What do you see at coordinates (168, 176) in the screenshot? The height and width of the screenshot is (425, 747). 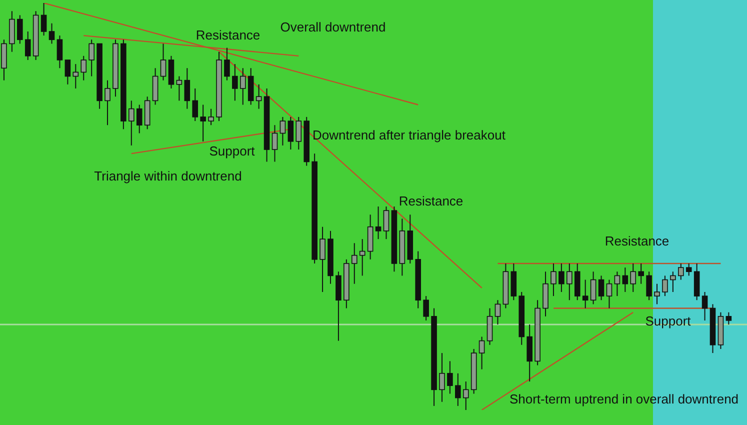 I see `annotation: Triangle within downtrend` at bounding box center [168, 176].